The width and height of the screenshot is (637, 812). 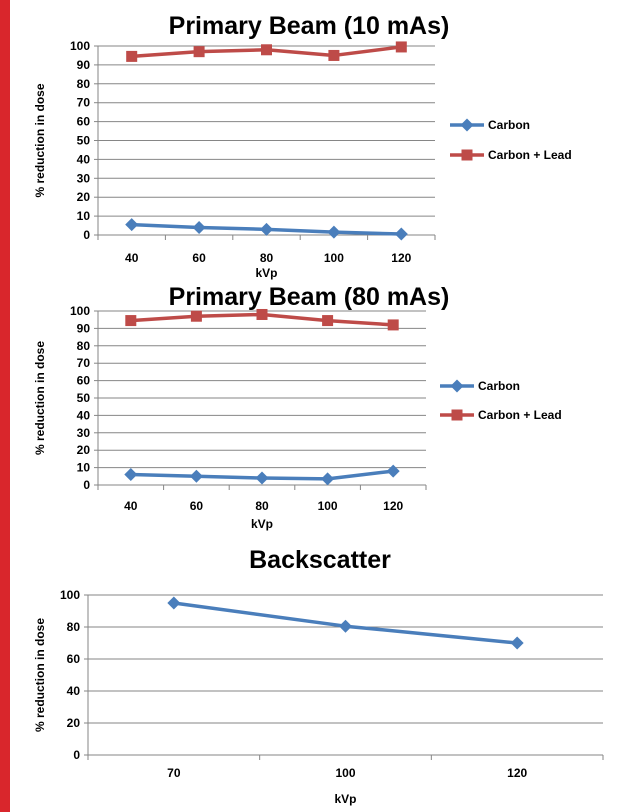 What do you see at coordinates (320, 560) in the screenshot?
I see `chart-title: Backscatter` at bounding box center [320, 560].